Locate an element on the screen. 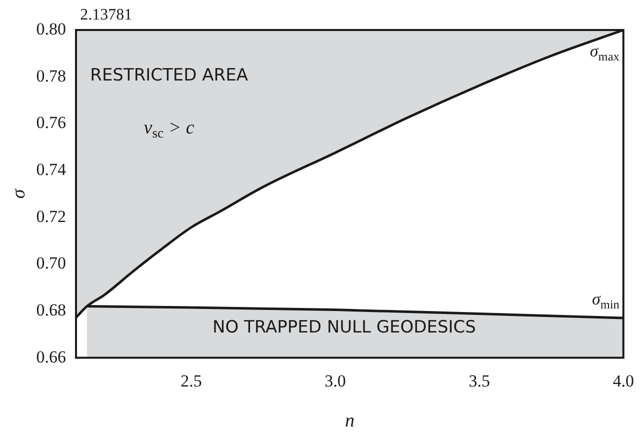  y-axis-title: σ is located at coordinates (19, 193).